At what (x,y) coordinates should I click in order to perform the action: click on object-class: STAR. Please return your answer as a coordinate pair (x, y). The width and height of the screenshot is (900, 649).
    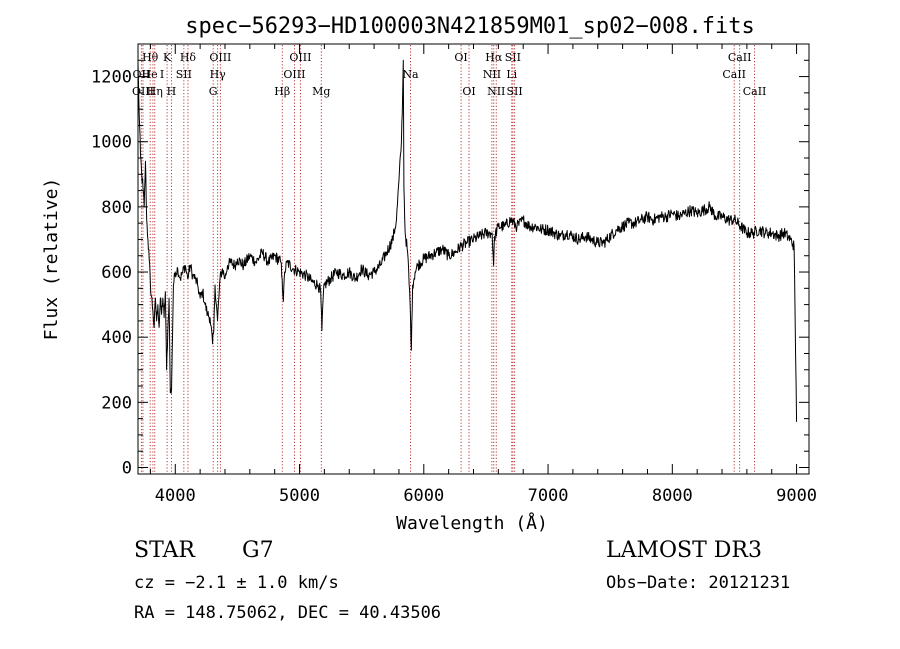
    Looking at the image, I should click on (164, 550).